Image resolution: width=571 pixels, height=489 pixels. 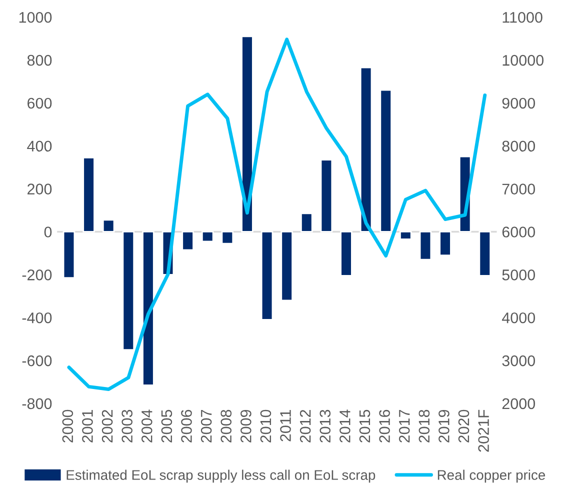 What do you see at coordinates (285, 426) in the screenshot?
I see `x-tick-label: 2011` at bounding box center [285, 426].